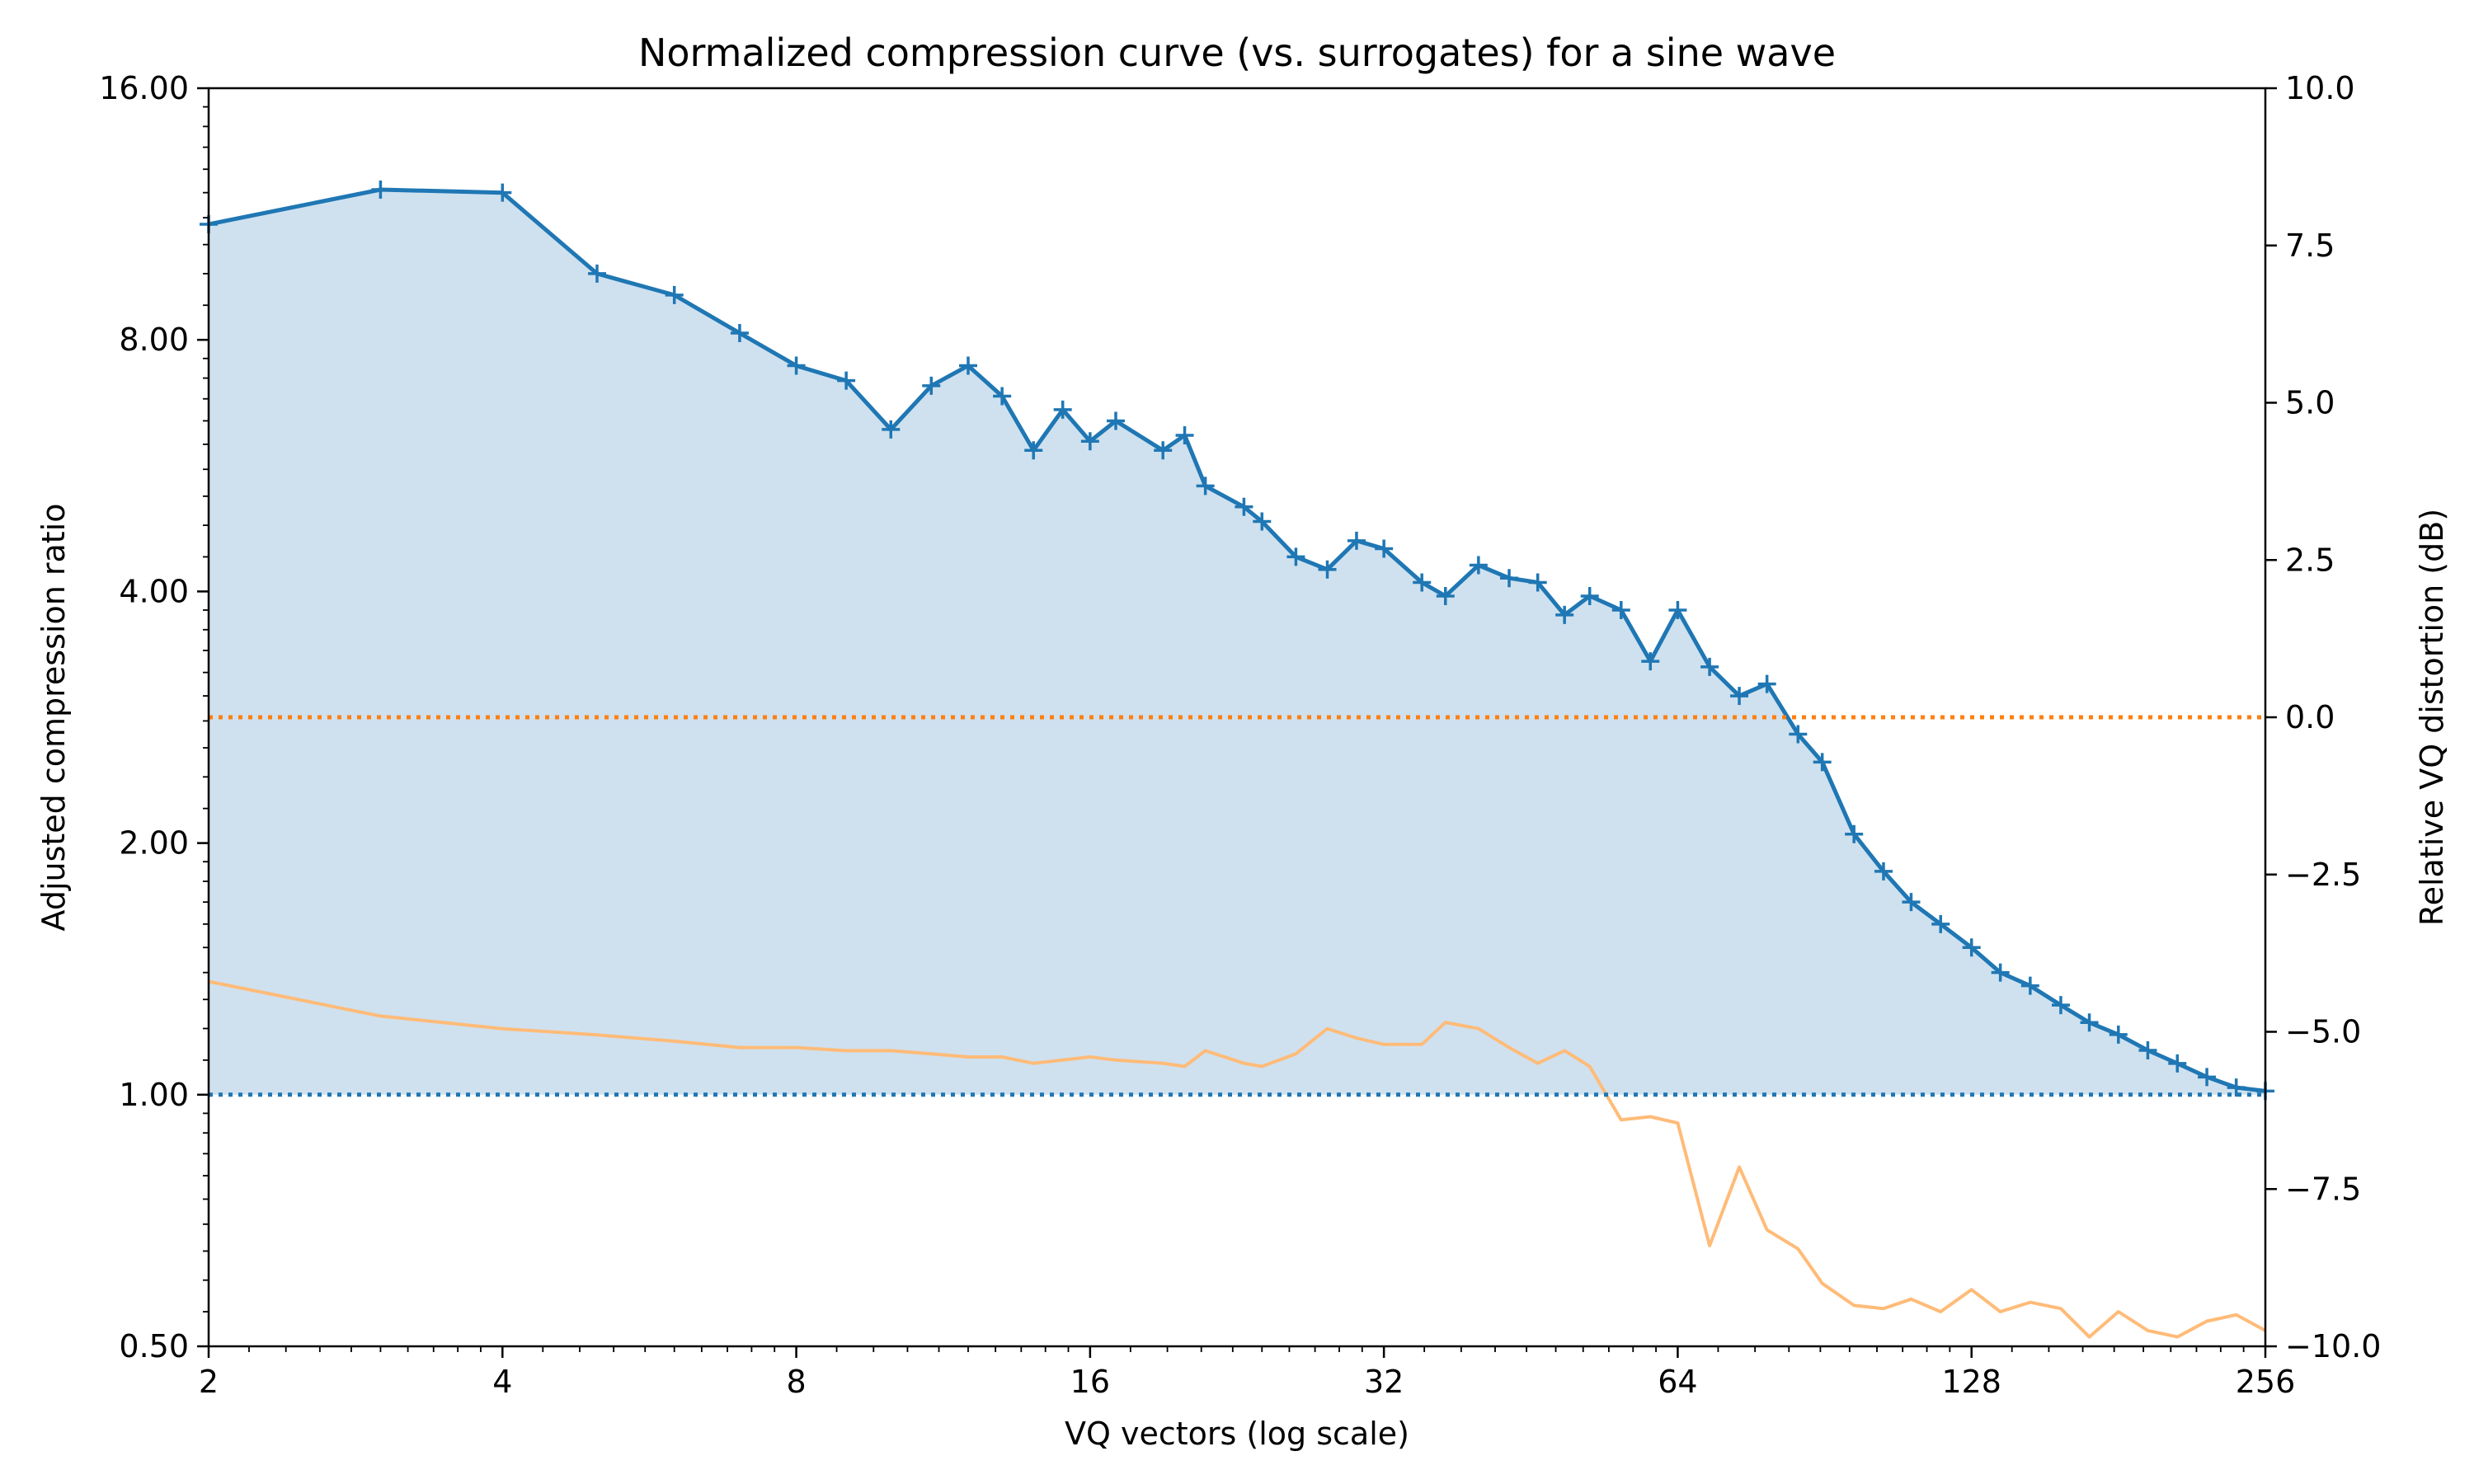 Image resolution: width=2474 pixels, height=1484 pixels. What do you see at coordinates (154, 591) in the screenshot?
I see `y-tick-label: 4.00` at bounding box center [154, 591].